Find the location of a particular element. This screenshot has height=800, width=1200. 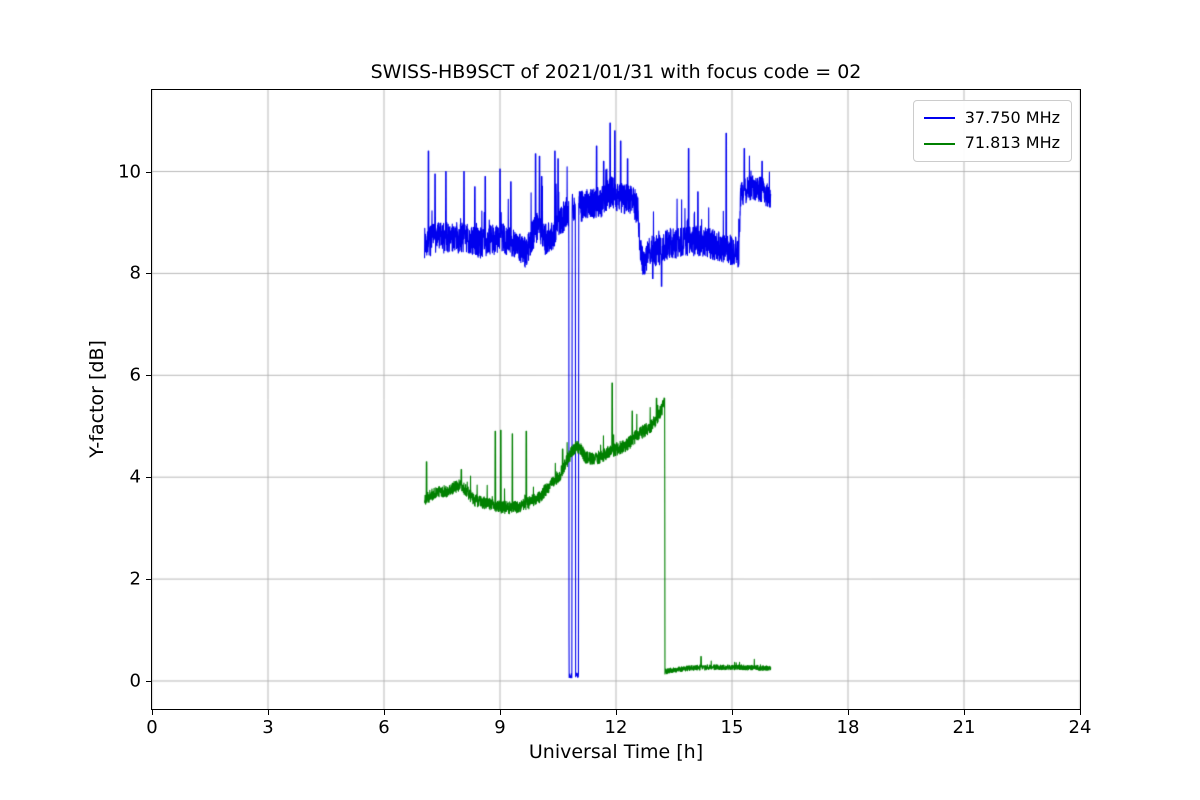

y-tick-label: 4 is located at coordinates (135, 477).